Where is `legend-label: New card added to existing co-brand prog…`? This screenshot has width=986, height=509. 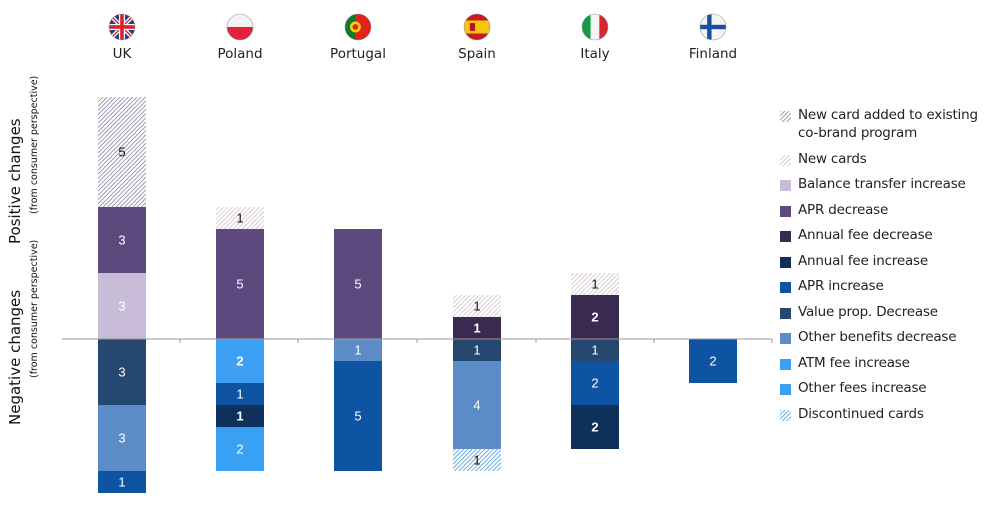 legend-label: New card added to existing co-brand prog… is located at coordinates (888, 124).